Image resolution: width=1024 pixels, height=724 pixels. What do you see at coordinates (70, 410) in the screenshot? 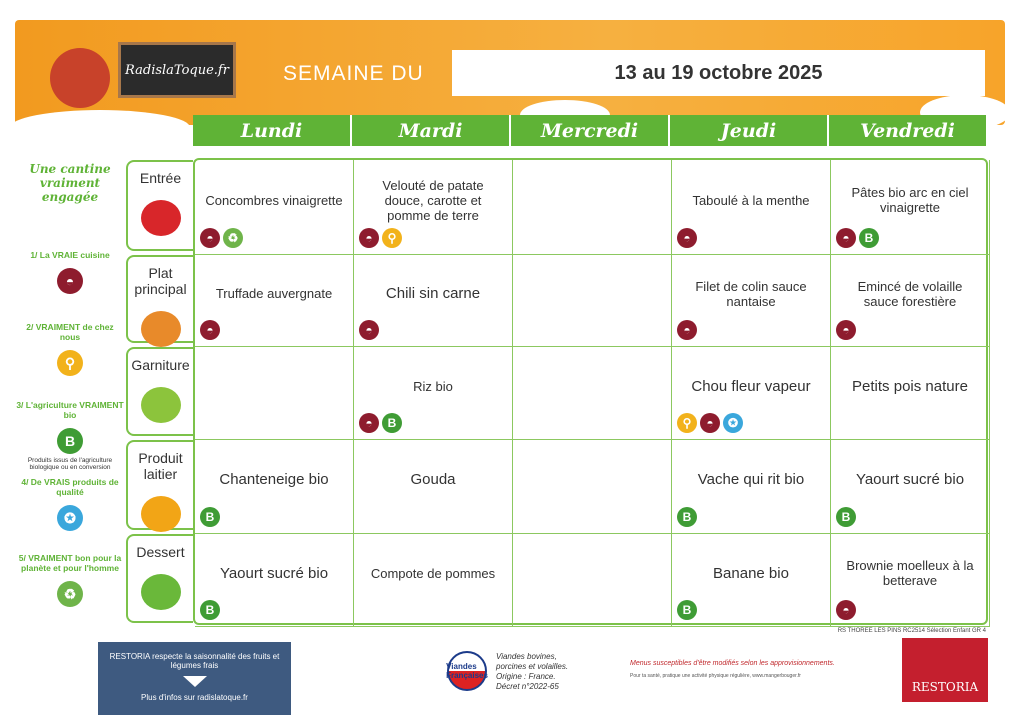
I see `legend-label: 3/ L'agriculture VRAIMENT bio` at bounding box center [70, 410].